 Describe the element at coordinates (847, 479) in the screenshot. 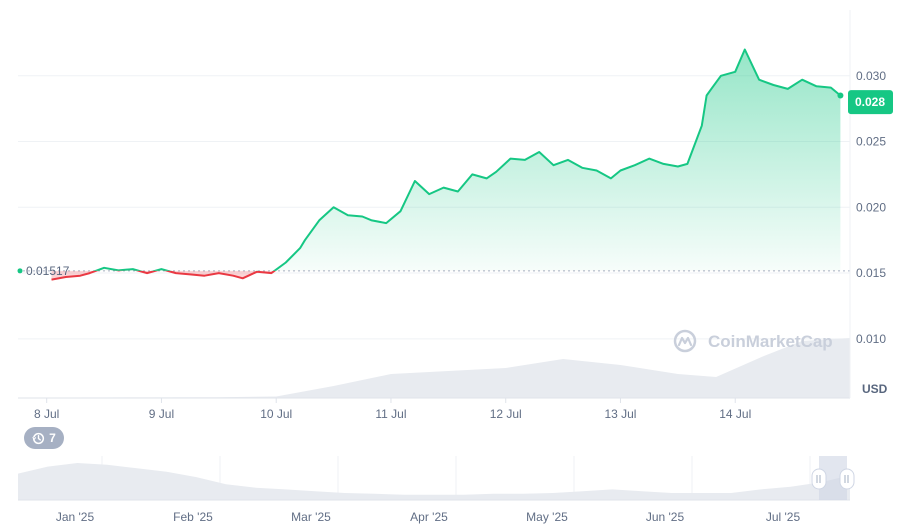

I see `navigator-right-handle` at that location.